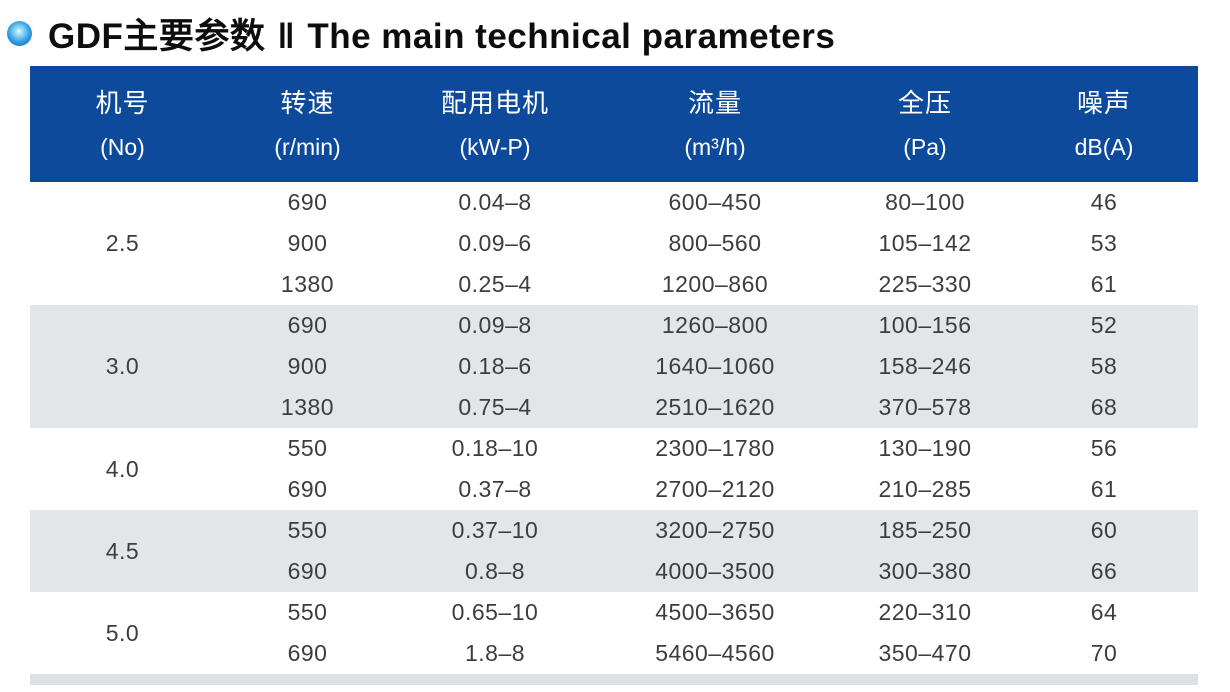  I want to click on table-cell: 70, so click(1104, 653).